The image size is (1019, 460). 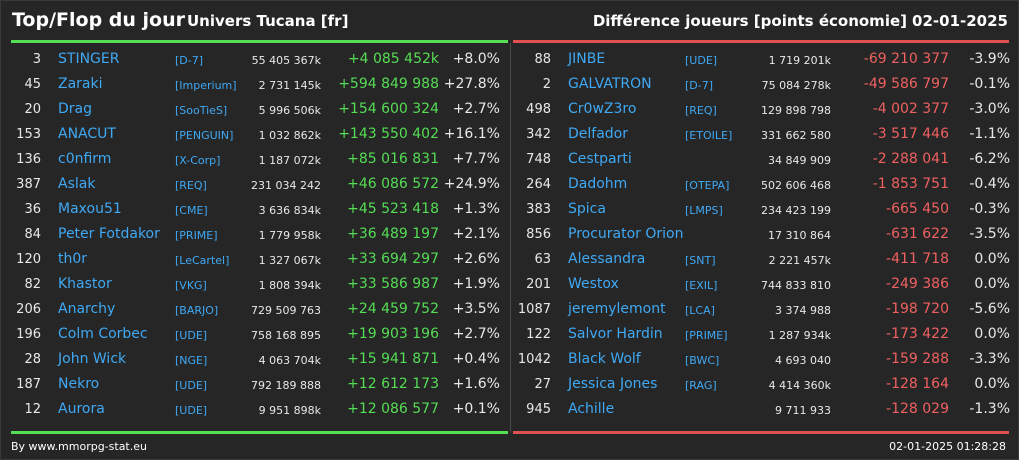 What do you see at coordinates (73, 259) in the screenshot?
I see `player-name-link: th0r` at bounding box center [73, 259].